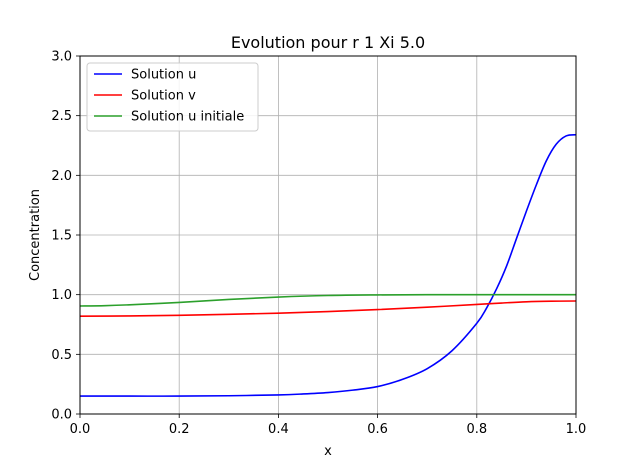 The width and height of the screenshot is (640, 466). What do you see at coordinates (35, 235) in the screenshot?
I see `y-axis-label: Concentration` at bounding box center [35, 235].